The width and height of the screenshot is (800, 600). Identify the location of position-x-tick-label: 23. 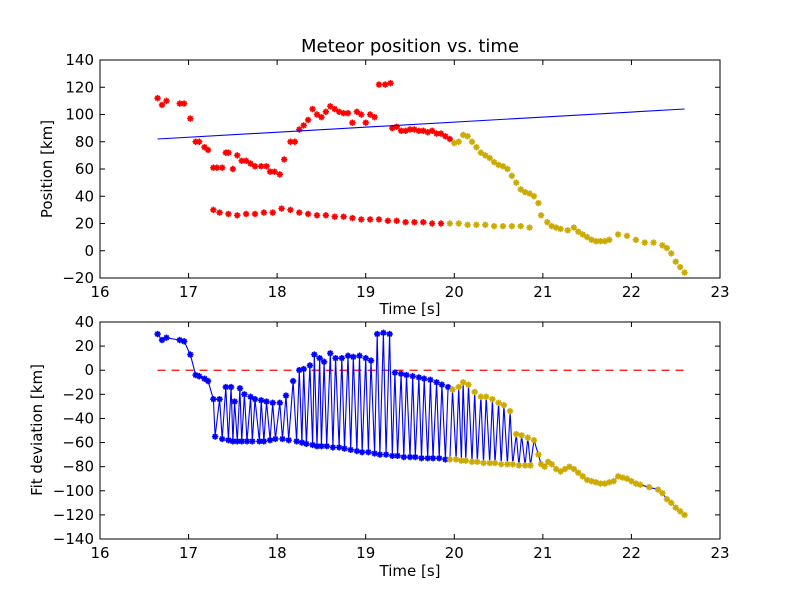
(719, 292).